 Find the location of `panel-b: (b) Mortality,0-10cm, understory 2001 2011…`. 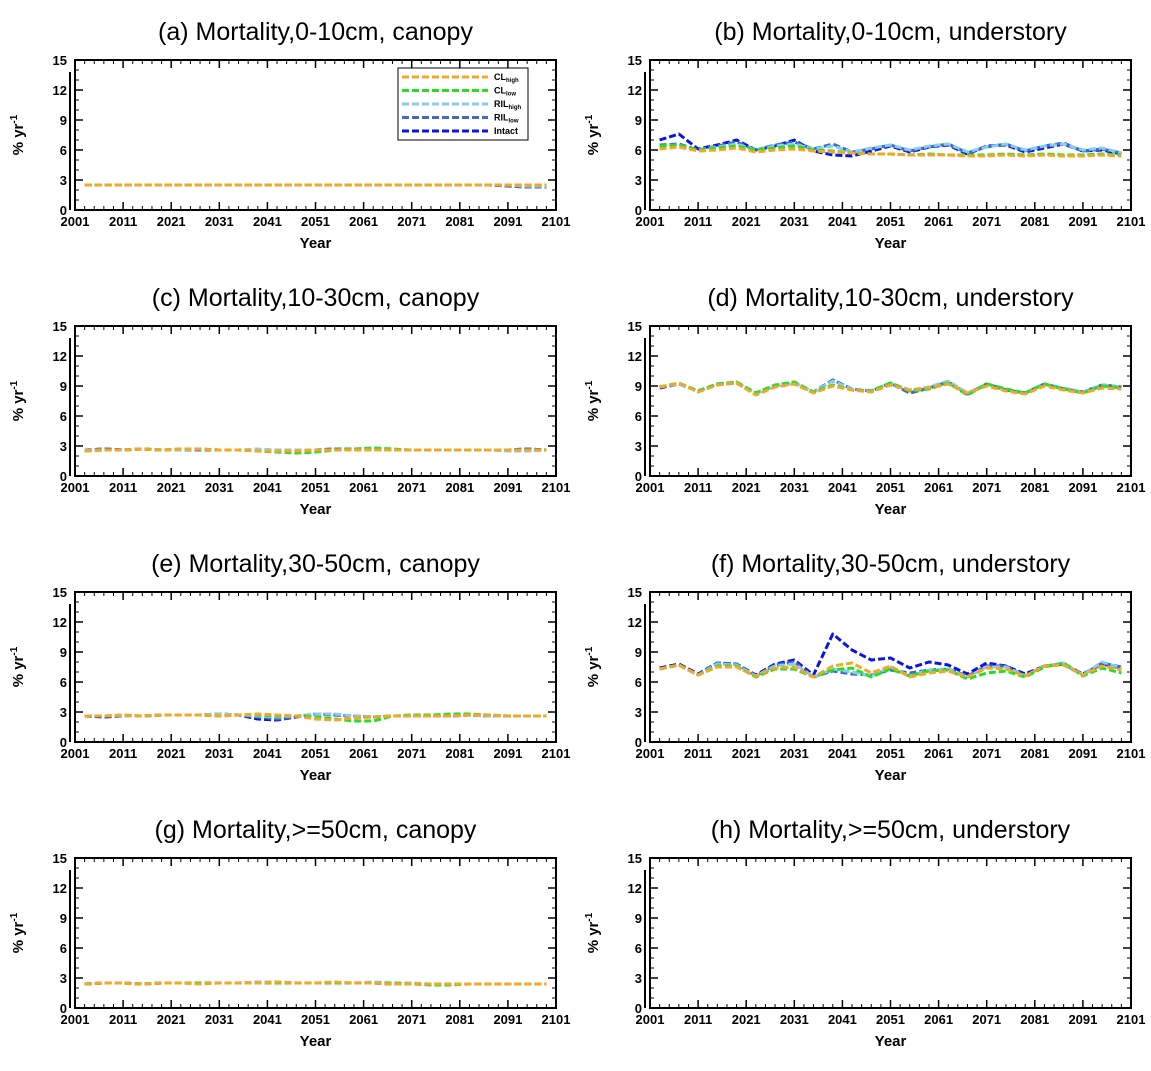

panel-b: (b) Mortality,0-10cm, understory 2001 2011… is located at coordinates (864, 135).